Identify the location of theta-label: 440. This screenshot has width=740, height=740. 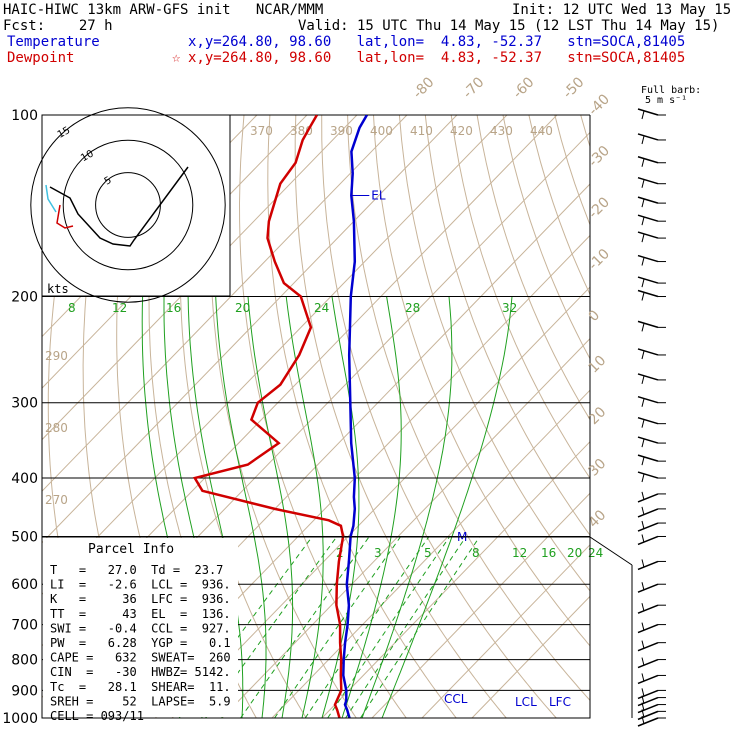
(541, 131).